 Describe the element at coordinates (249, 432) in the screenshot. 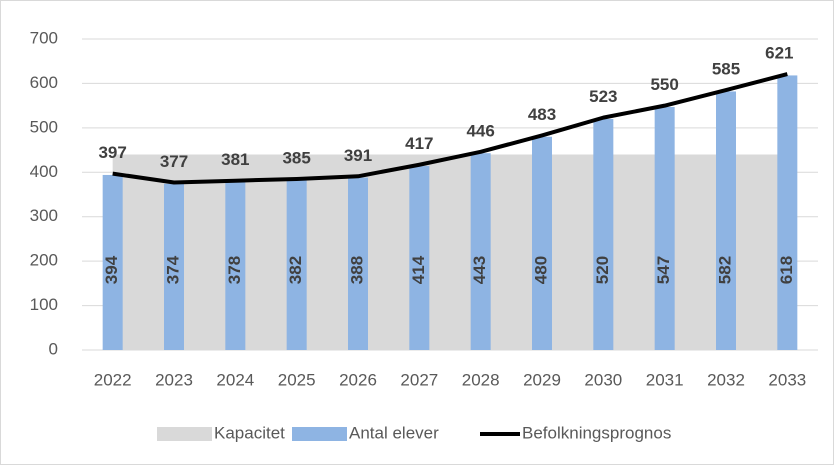

I see `legend-label: Kapacitet` at that location.